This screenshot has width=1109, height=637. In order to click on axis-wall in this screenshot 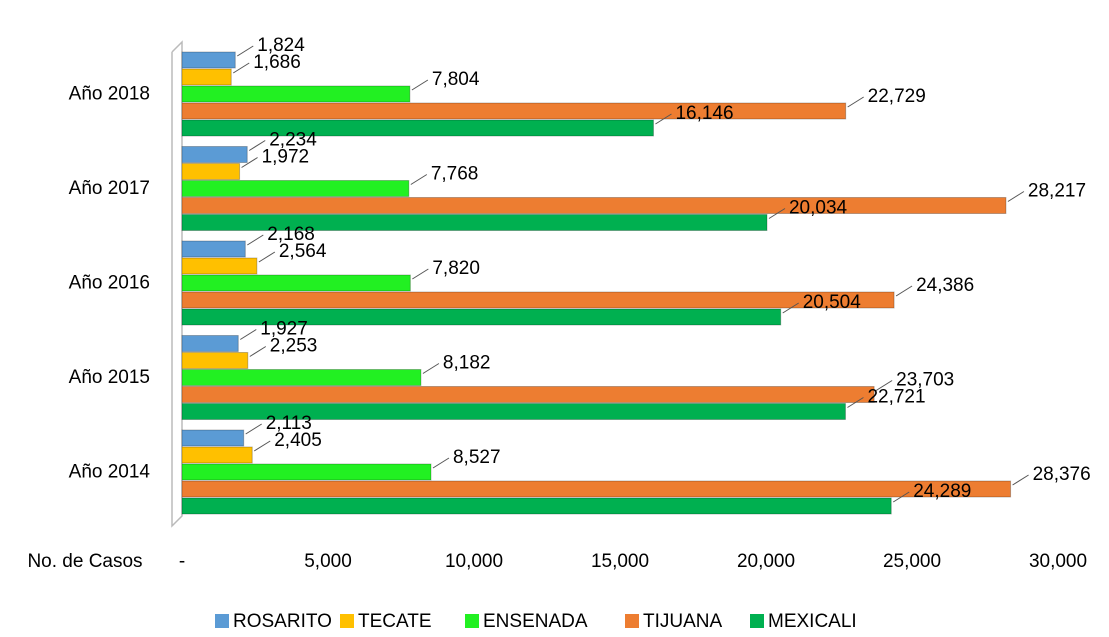, I will do `click(177, 284)`.